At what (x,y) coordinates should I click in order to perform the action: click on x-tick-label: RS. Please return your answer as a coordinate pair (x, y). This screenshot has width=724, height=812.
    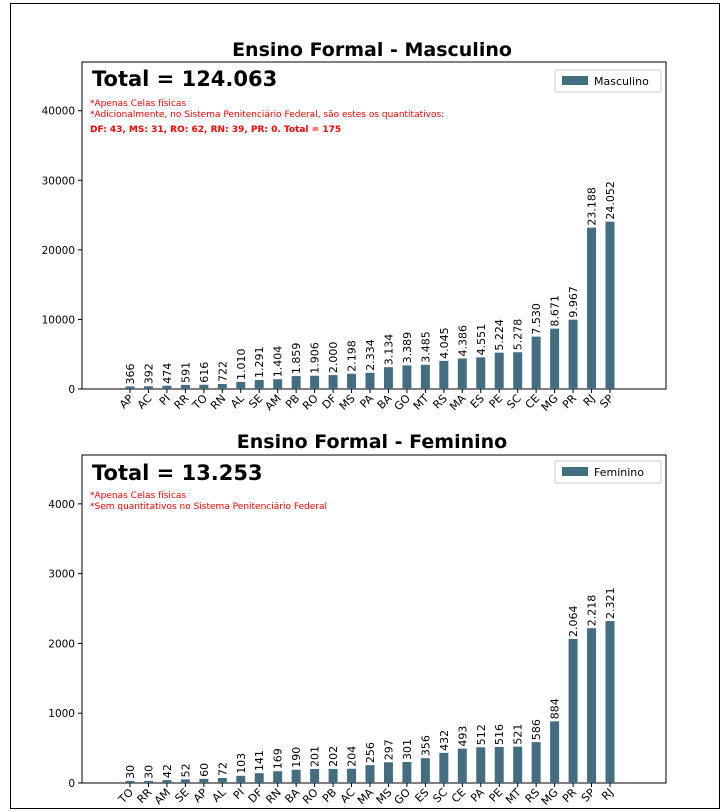
    Looking at the image, I should click on (440, 402).